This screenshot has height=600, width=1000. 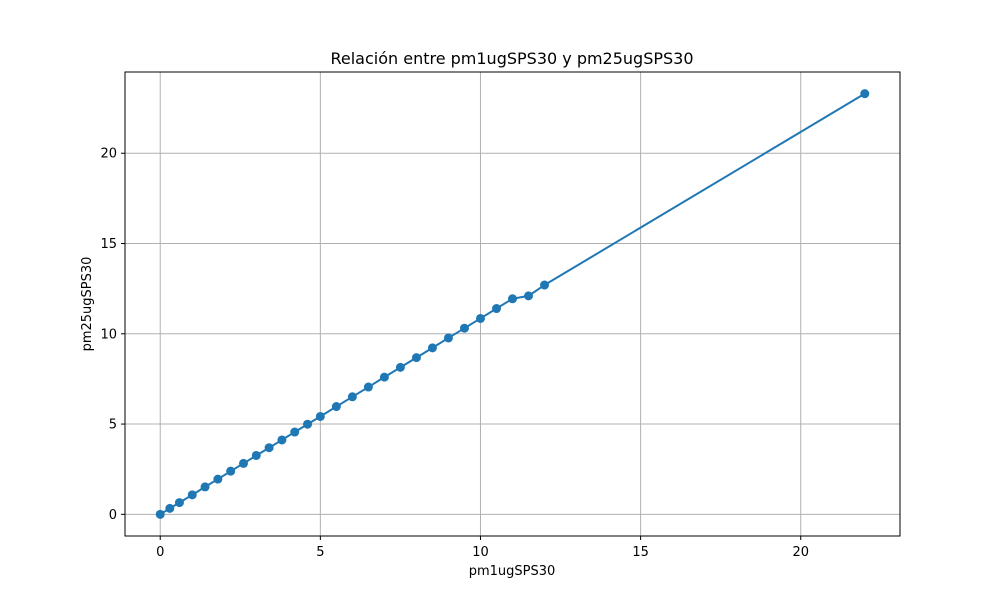 What do you see at coordinates (108, 334) in the screenshot?
I see `y-tick-label: 10` at bounding box center [108, 334].